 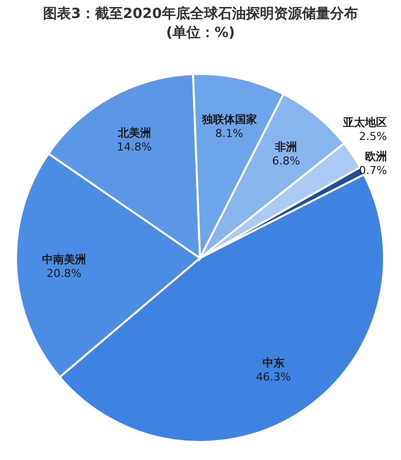 What do you see at coordinates (64, 273) in the screenshot?
I see `data-label: 20.8%` at bounding box center [64, 273].